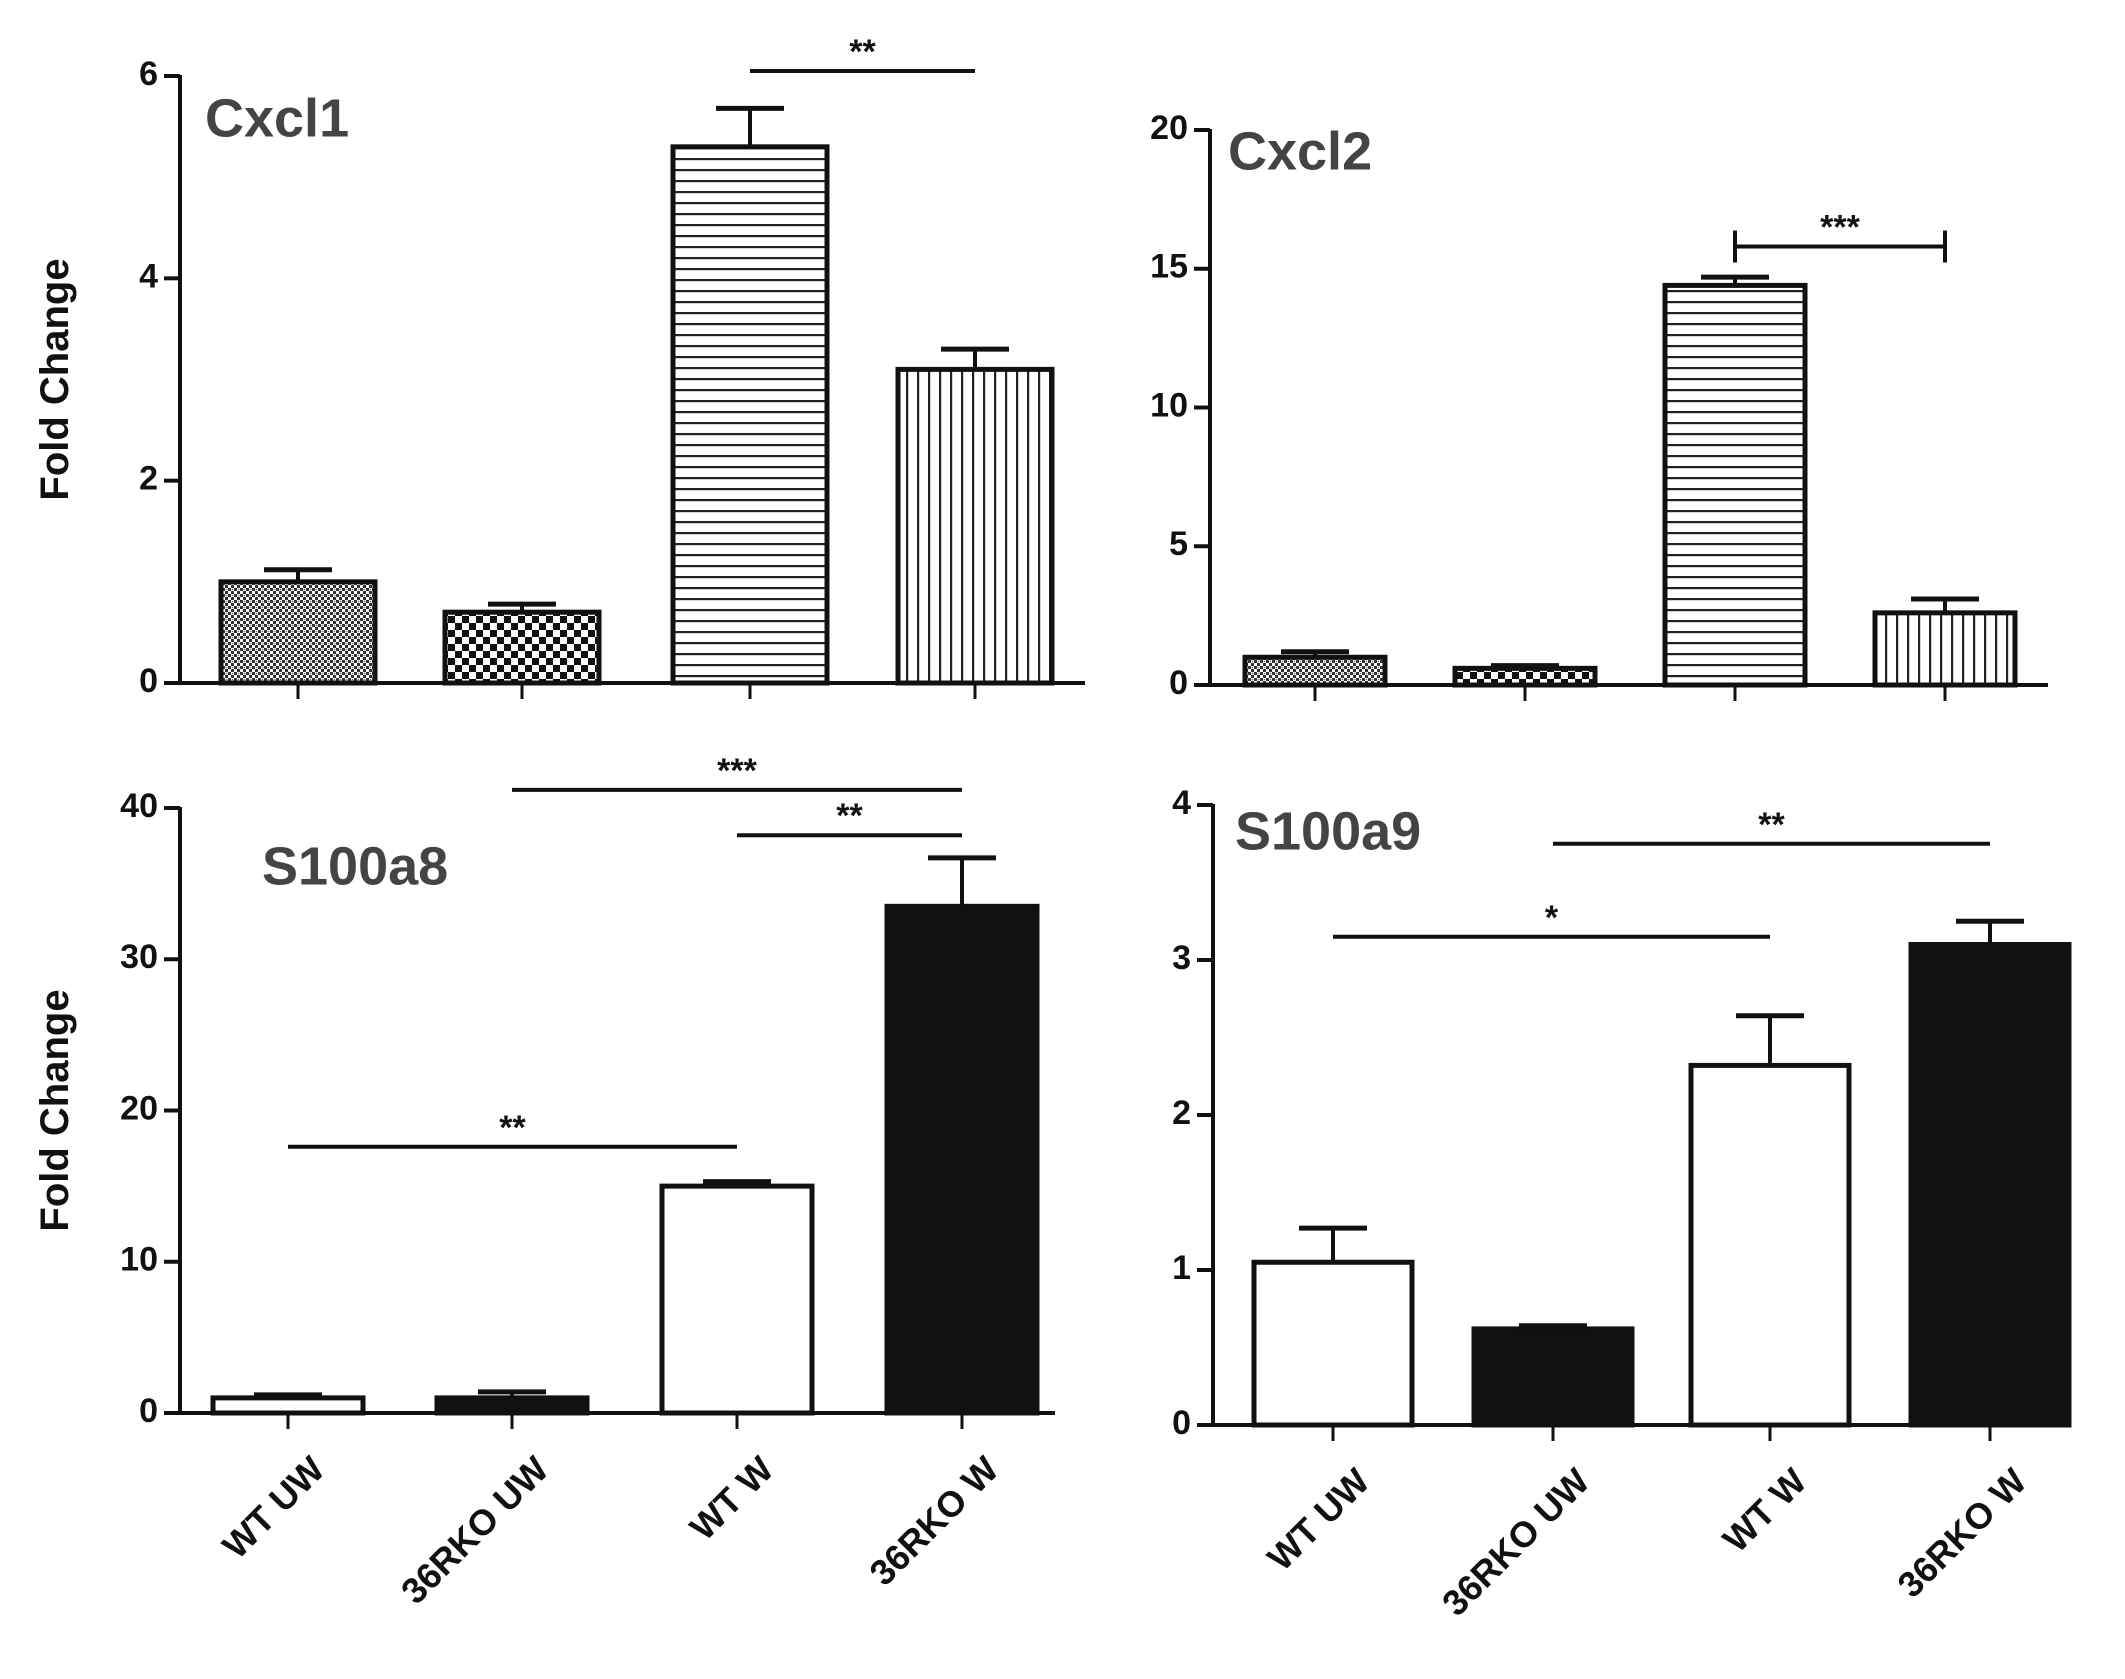  What do you see at coordinates (1599, 405) in the screenshot?
I see `panel-cxcl2: Cxcl2 0 5 10 15 20 ***` at bounding box center [1599, 405].